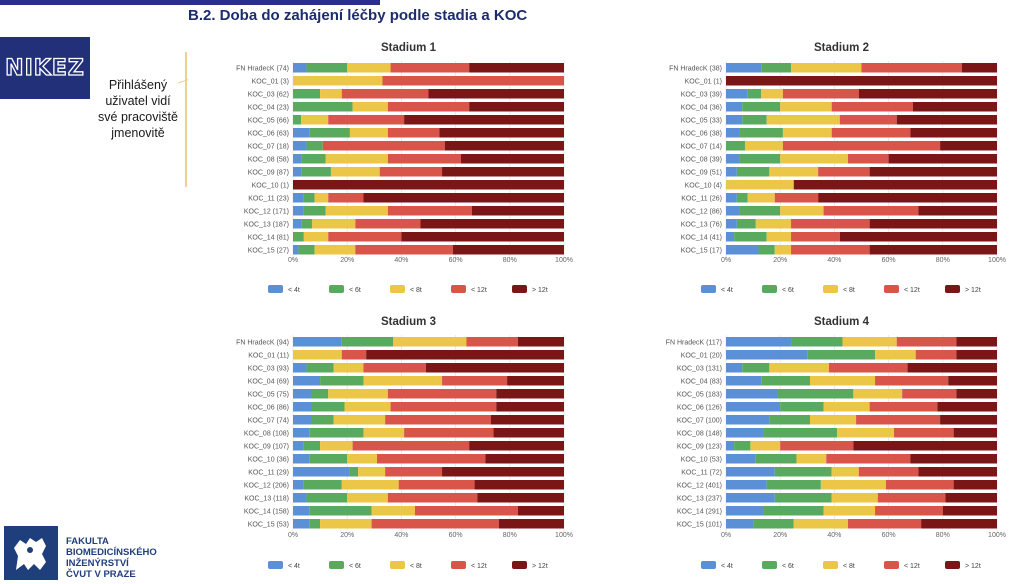  What do you see at coordinates (268, 237) in the screenshot?
I see `category-label: KOC_14 (81)` at bounding box center [268, 237].